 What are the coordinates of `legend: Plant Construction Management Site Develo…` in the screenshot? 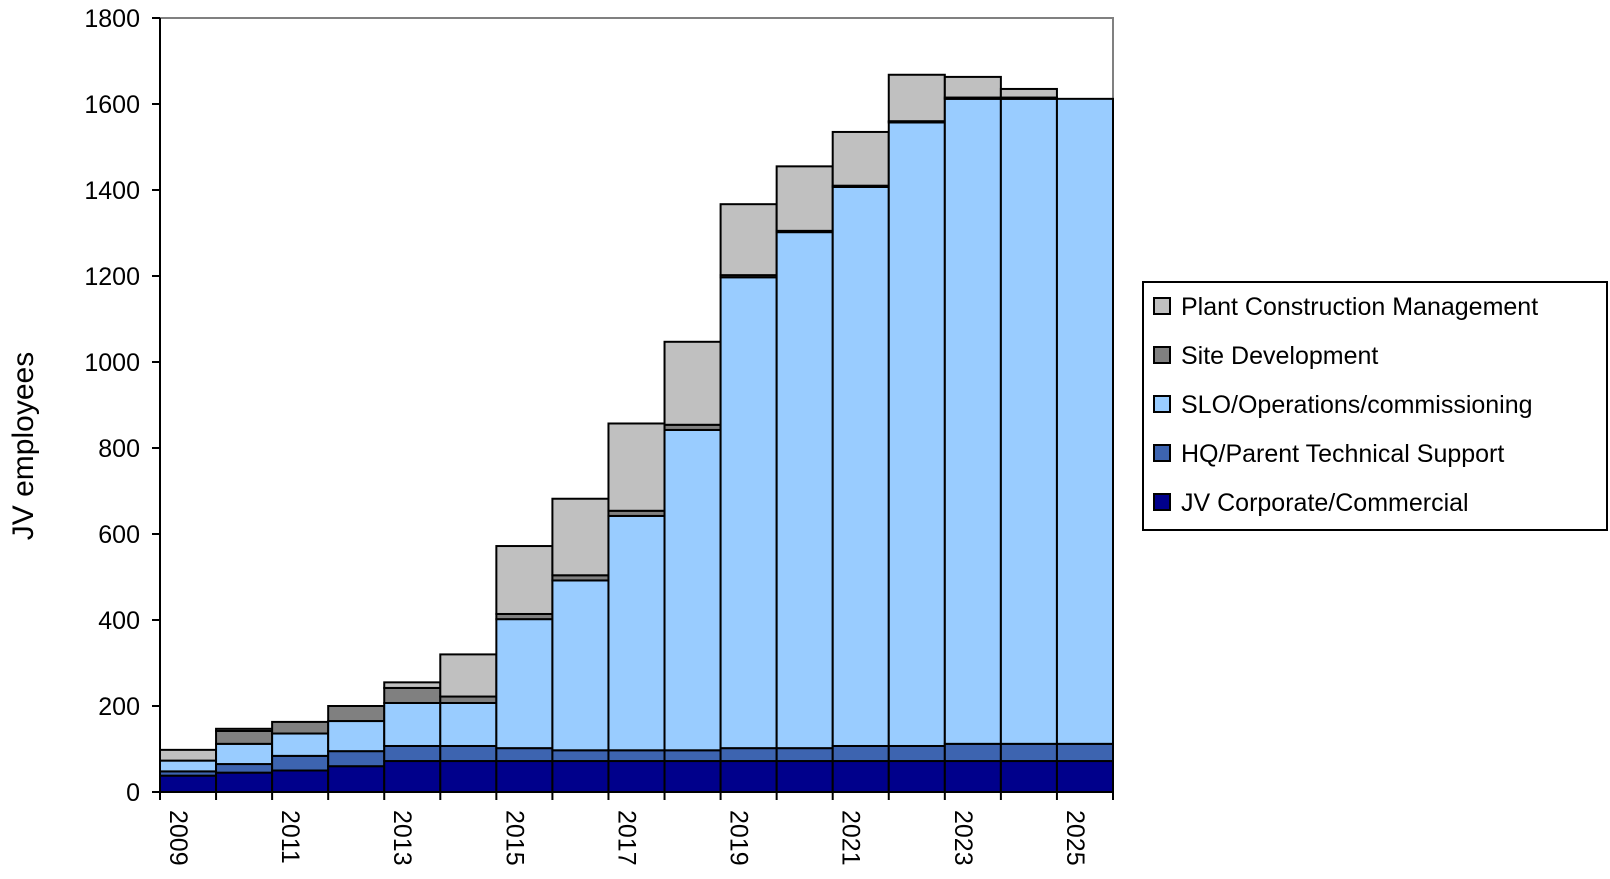 It's located at (1375, 406).